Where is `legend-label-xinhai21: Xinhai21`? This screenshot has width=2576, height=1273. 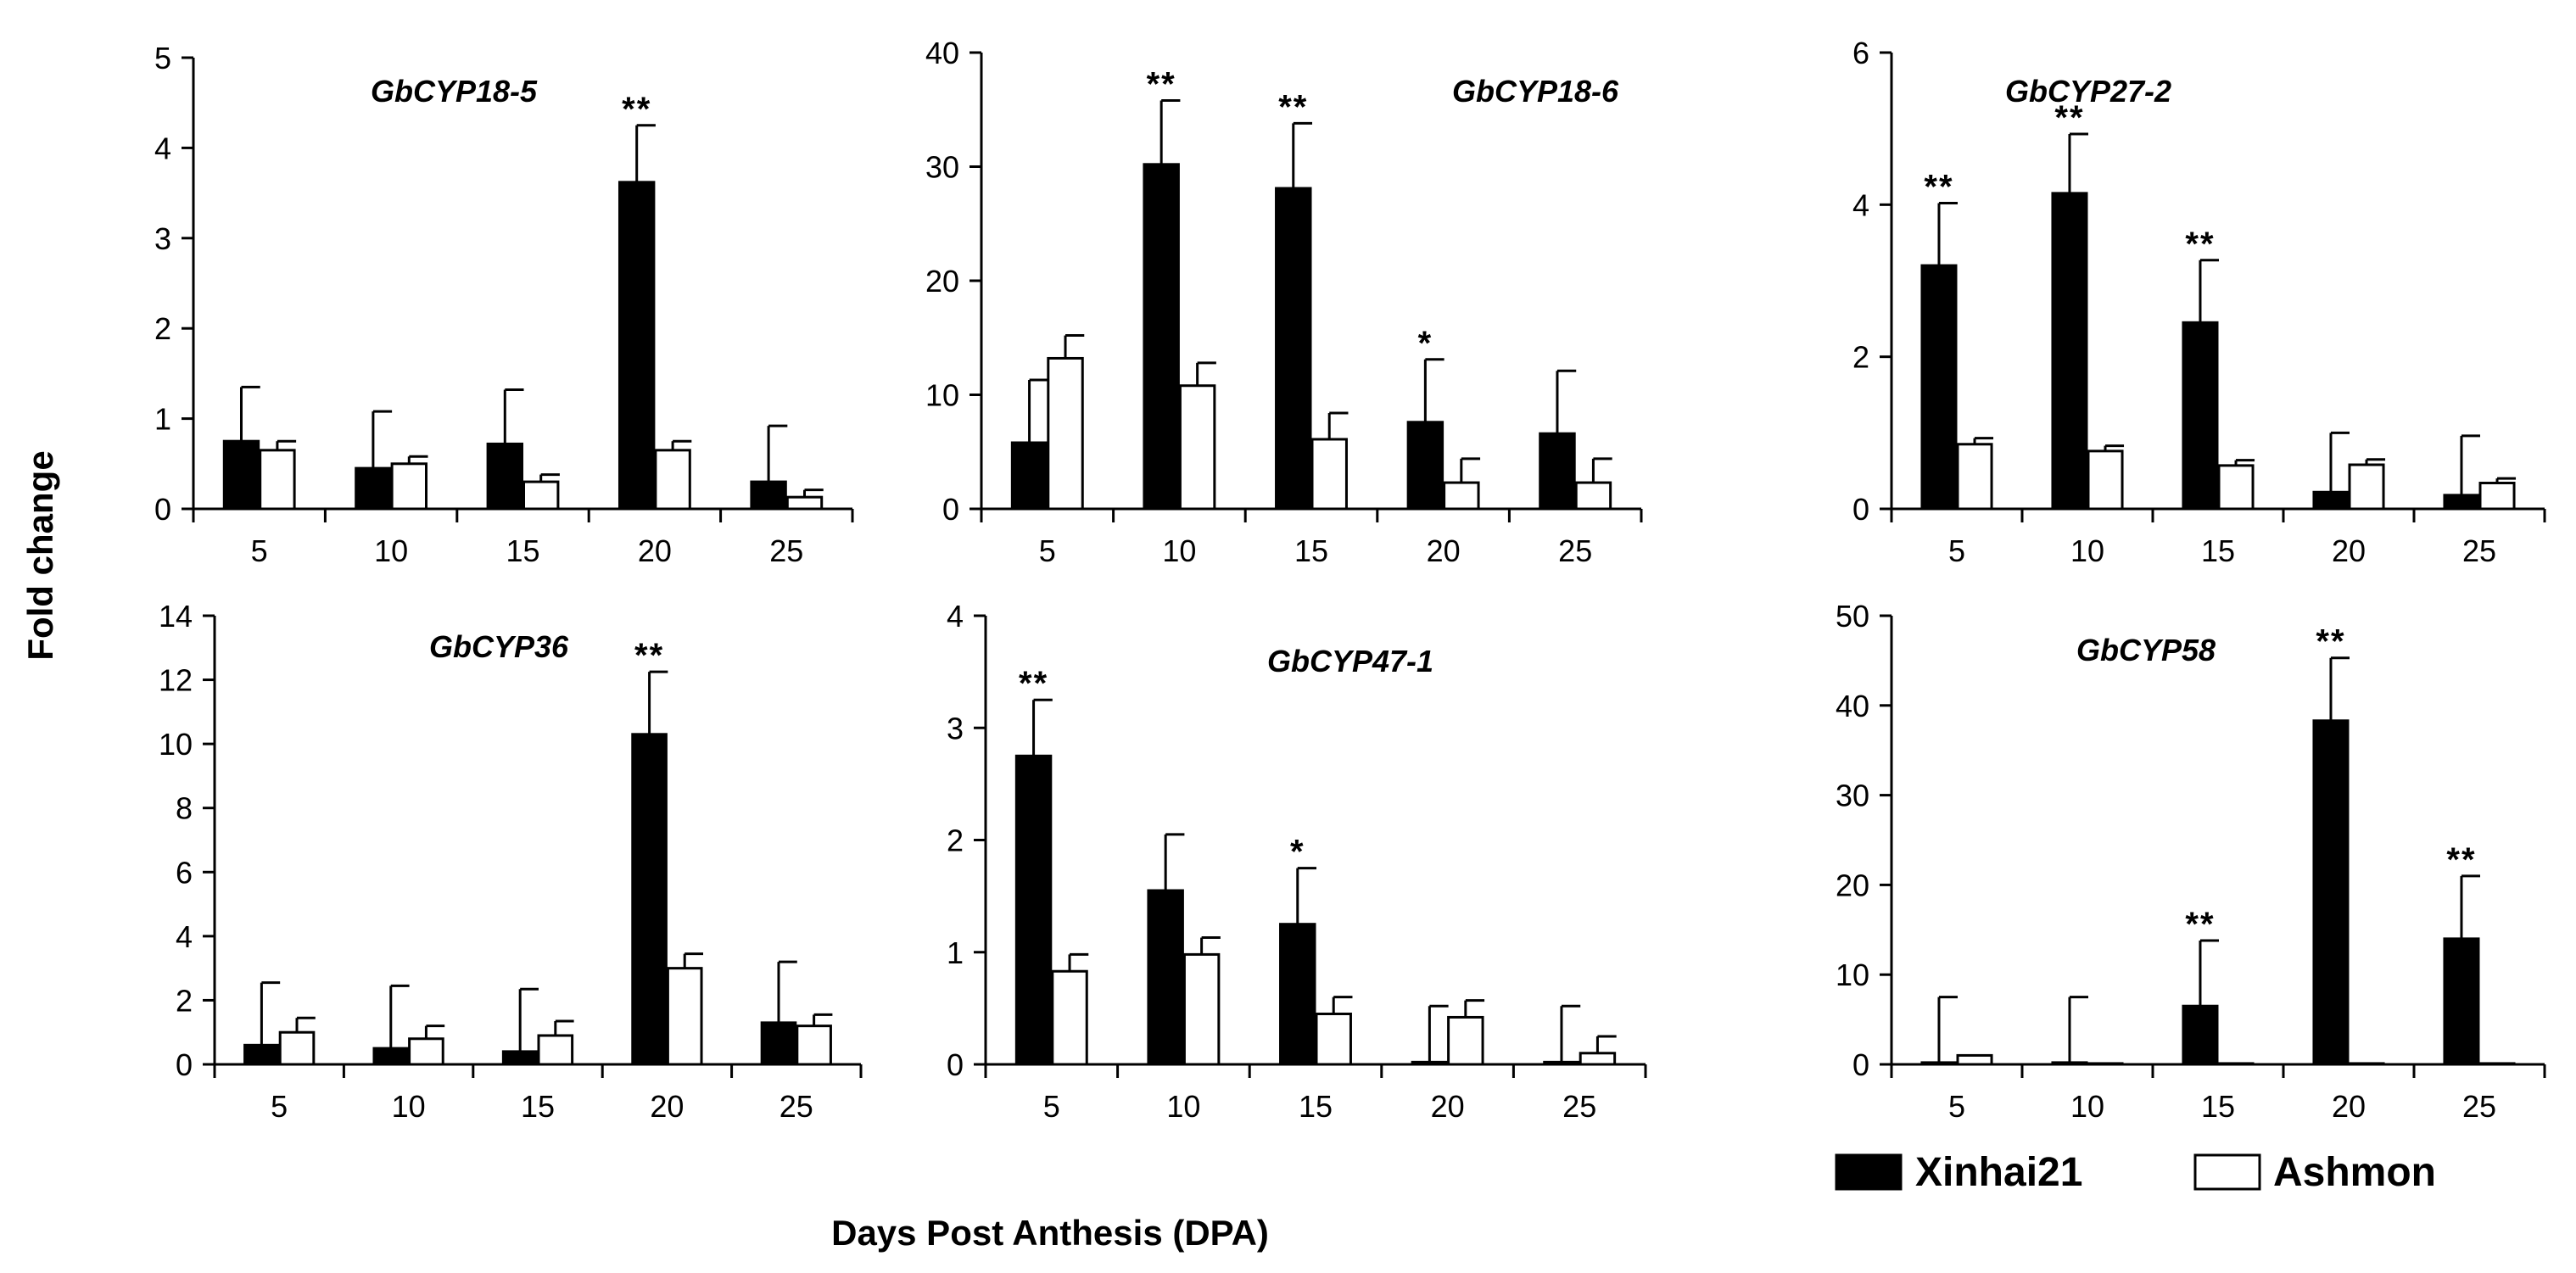 legend-label-xinhai21: Xinhai21 is located at coordinates (1998, 1172).